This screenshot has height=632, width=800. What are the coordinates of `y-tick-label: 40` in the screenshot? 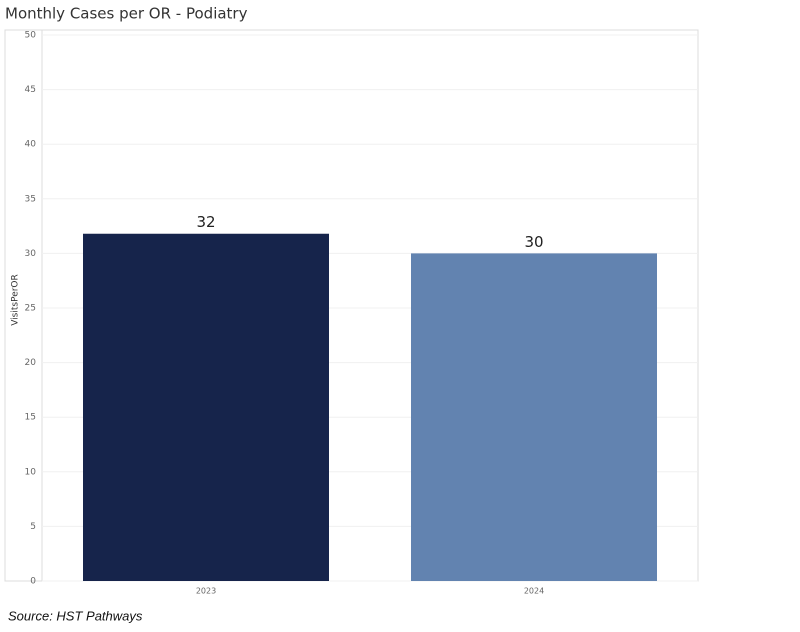 It's located at (31, 145).